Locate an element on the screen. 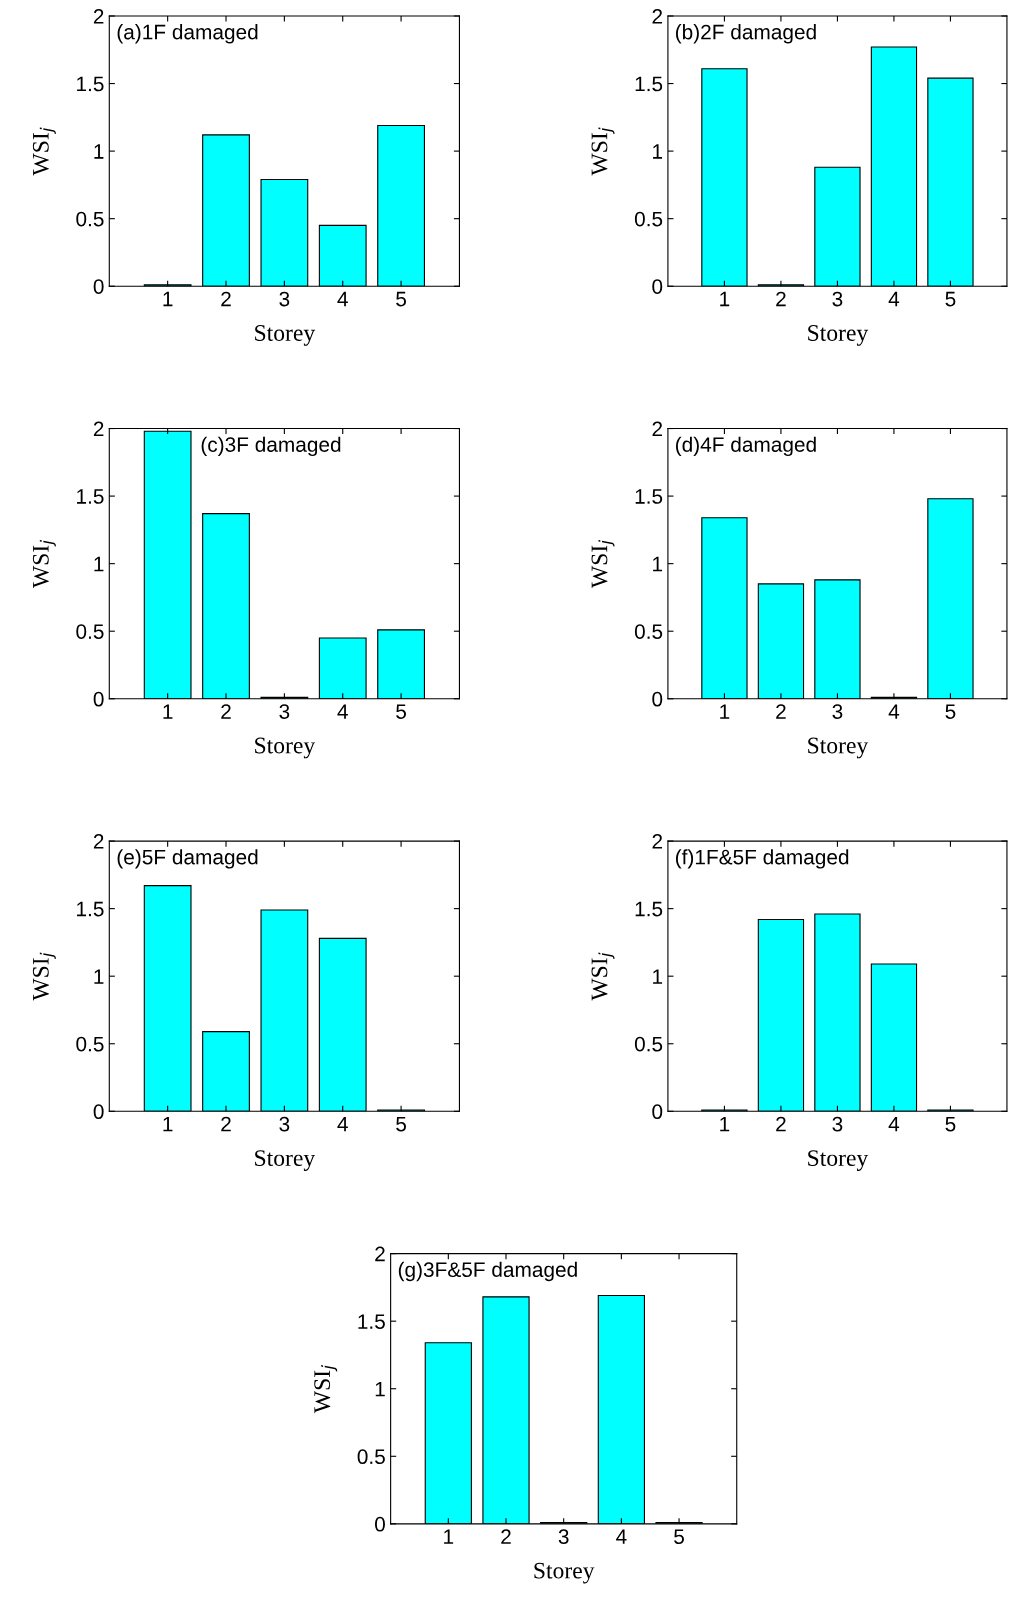  annotation: (d)4F damaged is located at coordinates (745, 446).